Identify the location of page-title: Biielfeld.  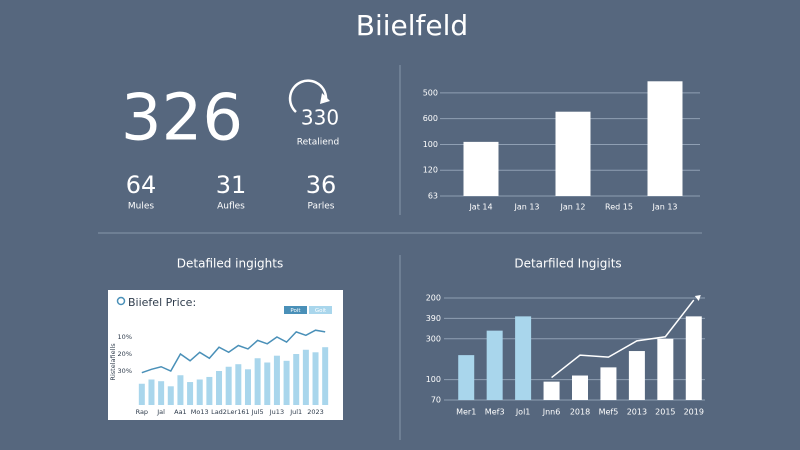
(412, 25).